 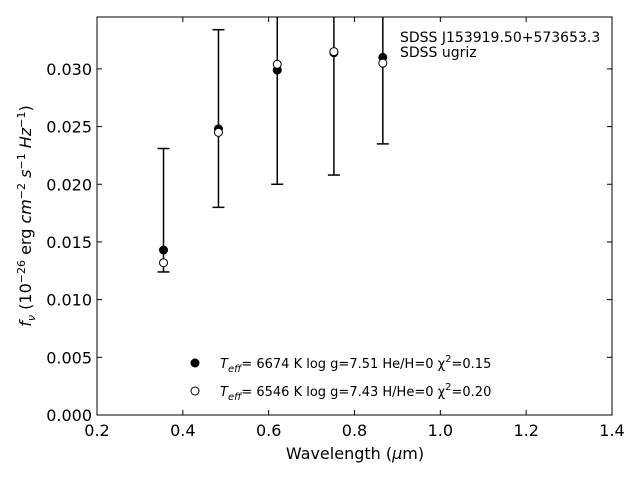 What do you see at coordinates (525, 430) in the screenshot?
I see `x-tick-label: 1.2` at bounding box center [525, 430].